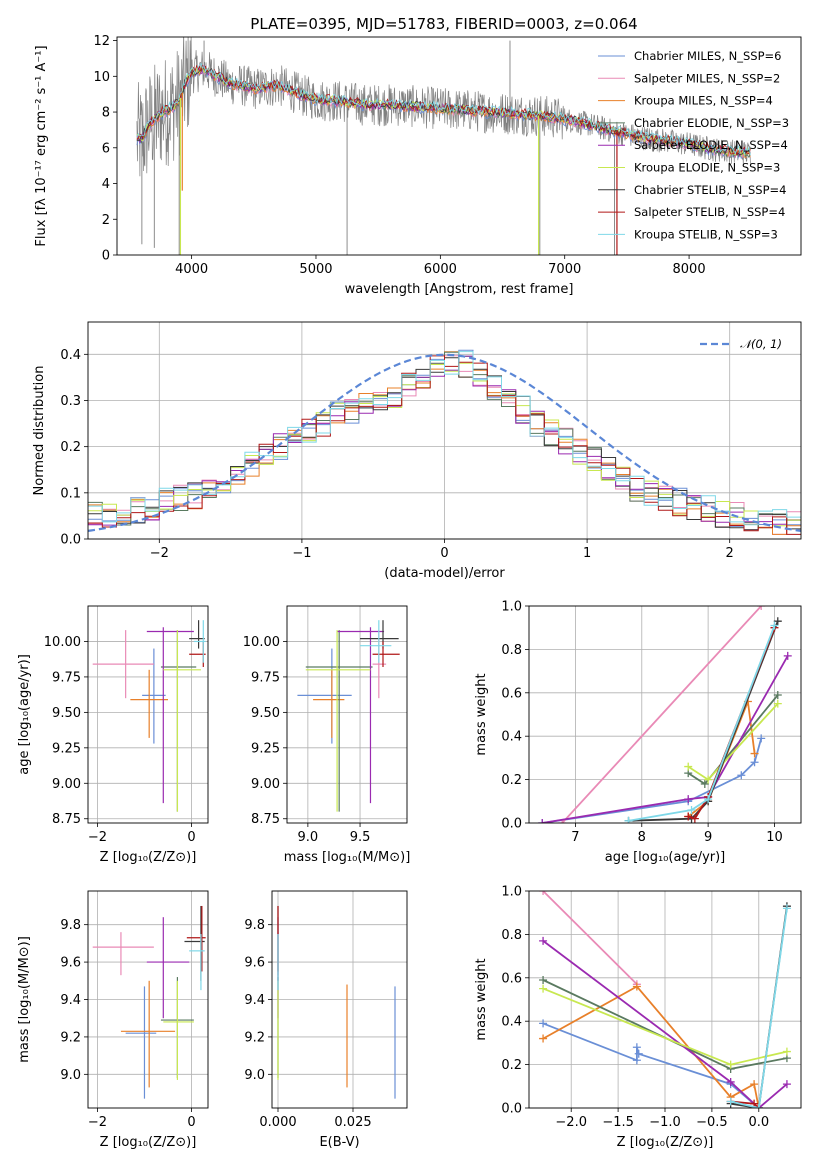 Image resolution: width=819 pixels, height=1170 pixels. What do you see at coordinates (326, 1020) in the screenshot?
I see `axes-6: 0.000 0.025 9.0 9.2 9.4 9.6 9.8 E(B-V)` at bounding box center [326, 1020].